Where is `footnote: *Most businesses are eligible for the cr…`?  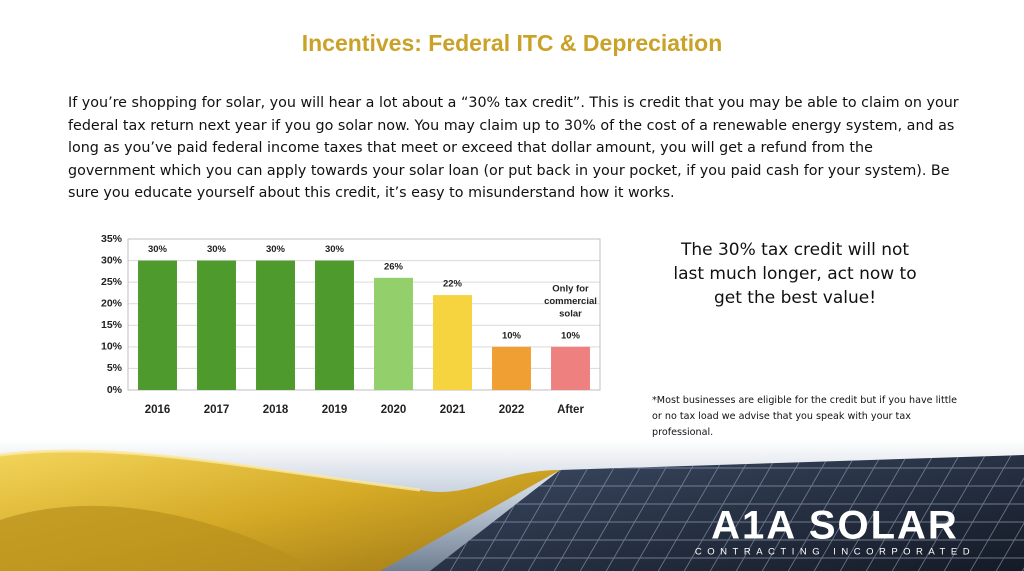
footnote: *Most businesses are eligible for the cr… is located at coordinates (805, 416).